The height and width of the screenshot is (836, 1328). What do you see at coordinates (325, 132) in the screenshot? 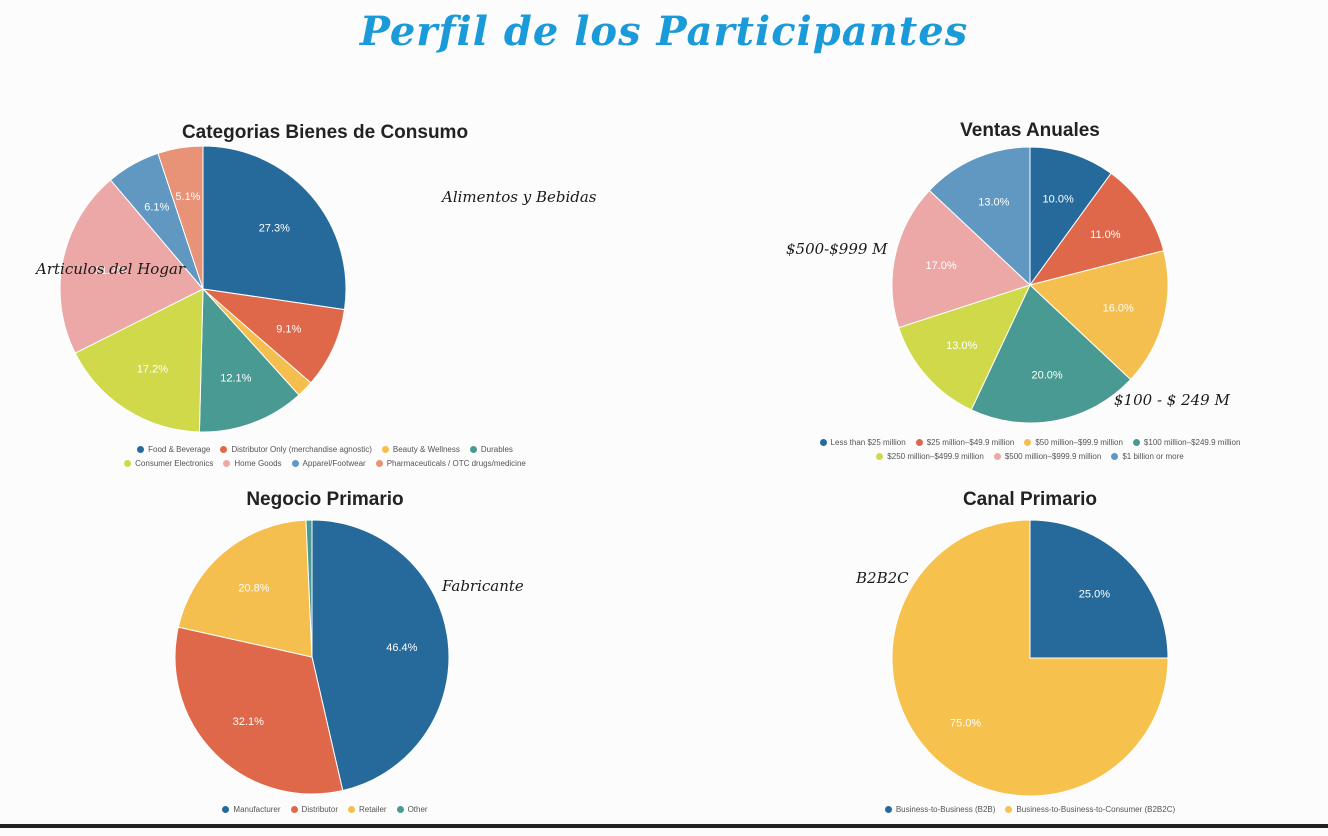
I see `chart-title: Categorias Bienes de Consumo` at bounding box center [325, 132].